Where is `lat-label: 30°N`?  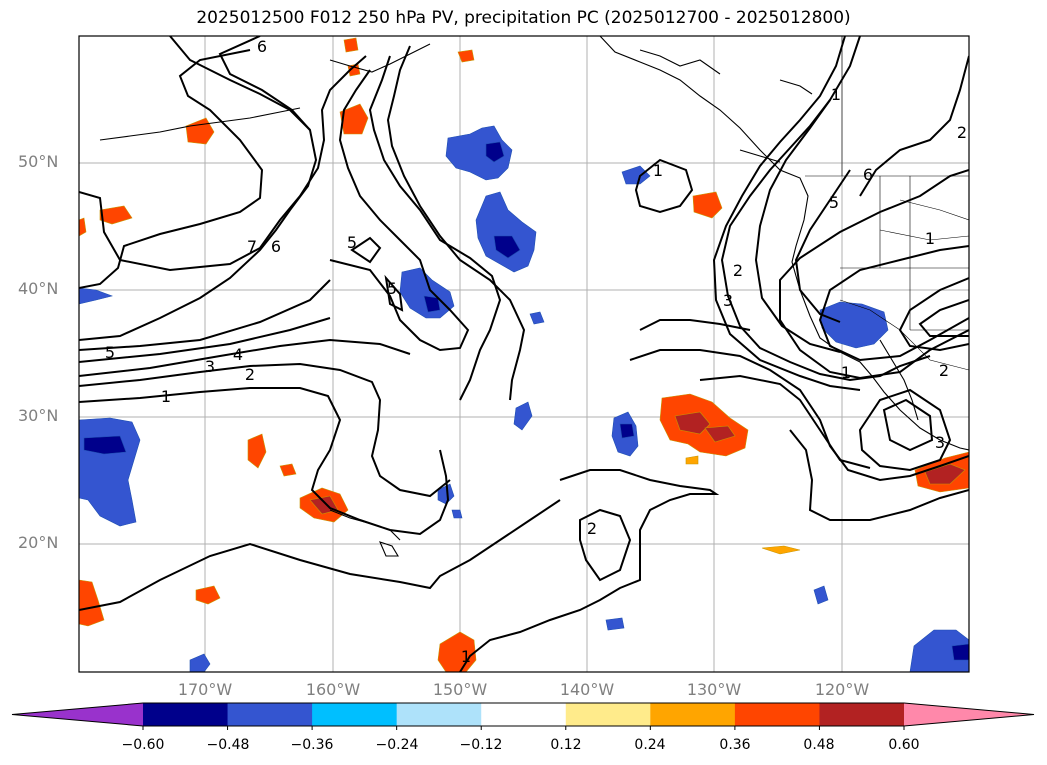
lat-label: 30°N is located at coordinates (38, 415).